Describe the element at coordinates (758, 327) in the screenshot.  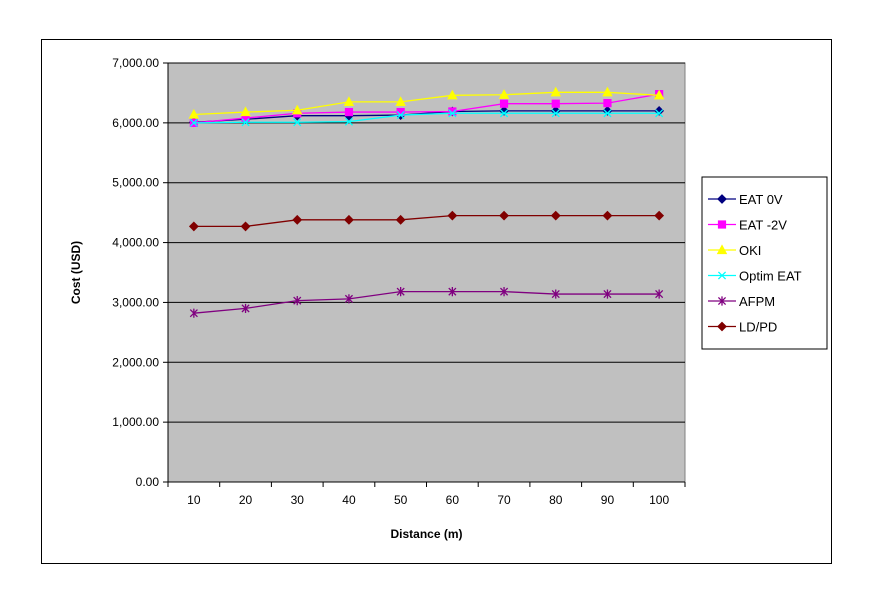
I see `legend-label: LD/PD` at that location.